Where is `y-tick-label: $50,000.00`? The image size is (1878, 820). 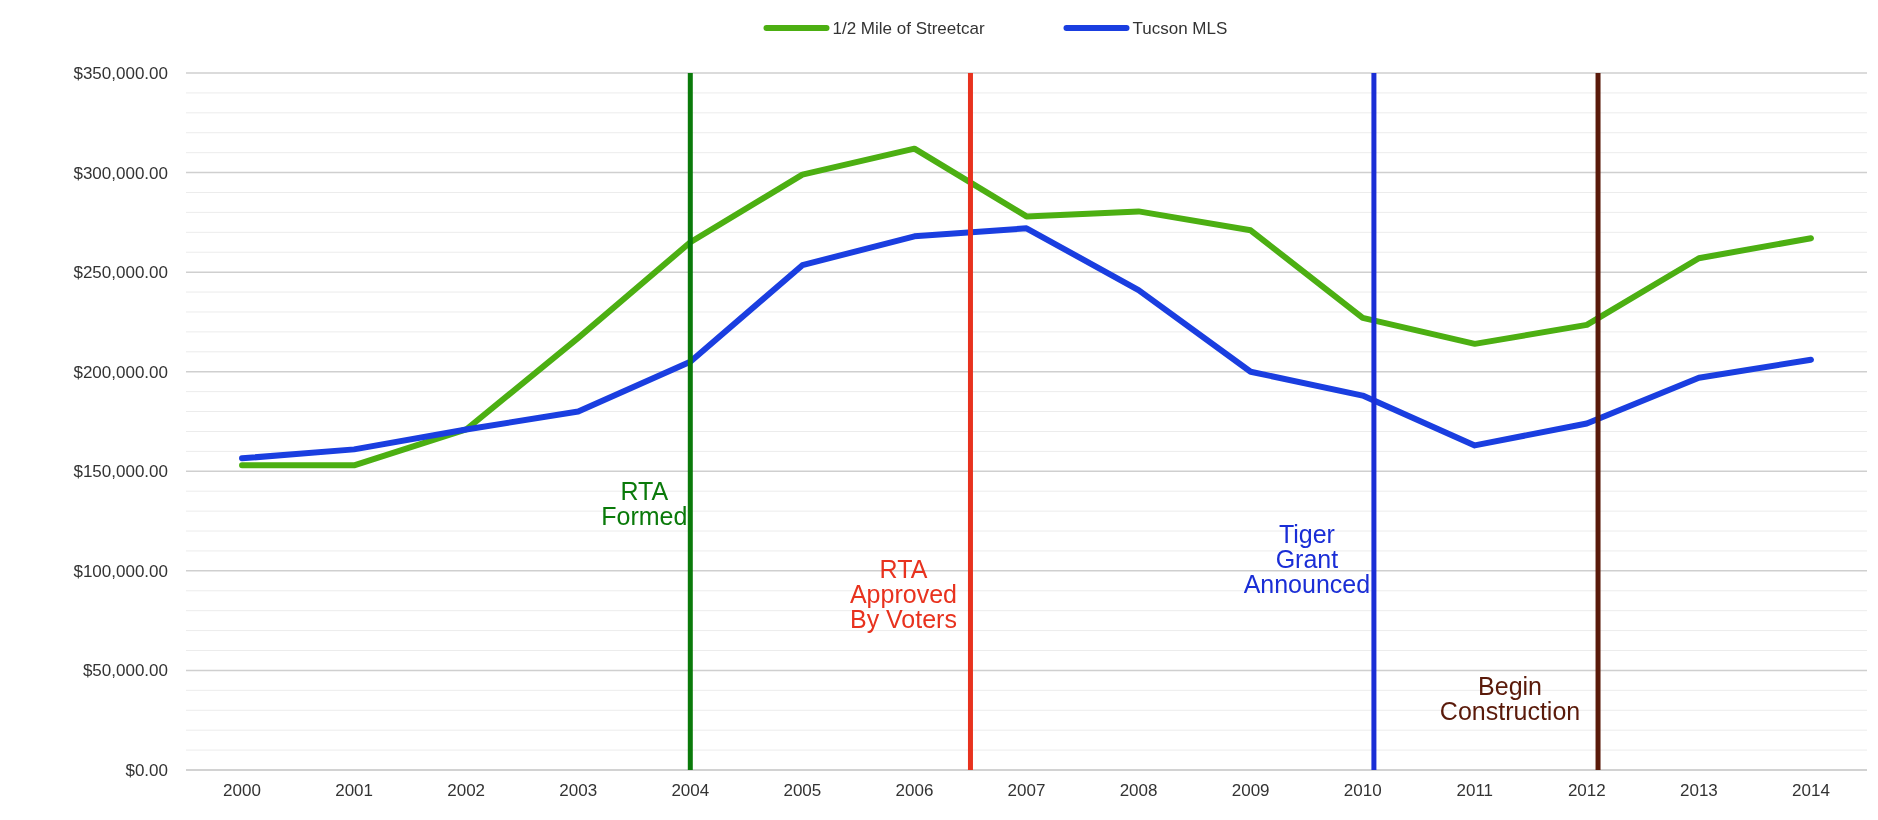 y-tick-label: $50,000.00 is located at coordinates (125, 671).